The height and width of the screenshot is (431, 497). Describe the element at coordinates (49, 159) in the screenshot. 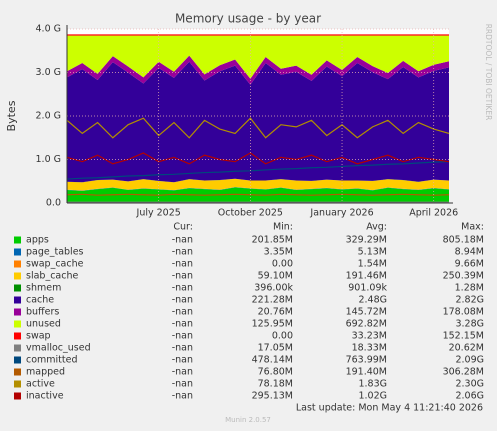

I see `y-tick-label: 1.0 G` at that location.